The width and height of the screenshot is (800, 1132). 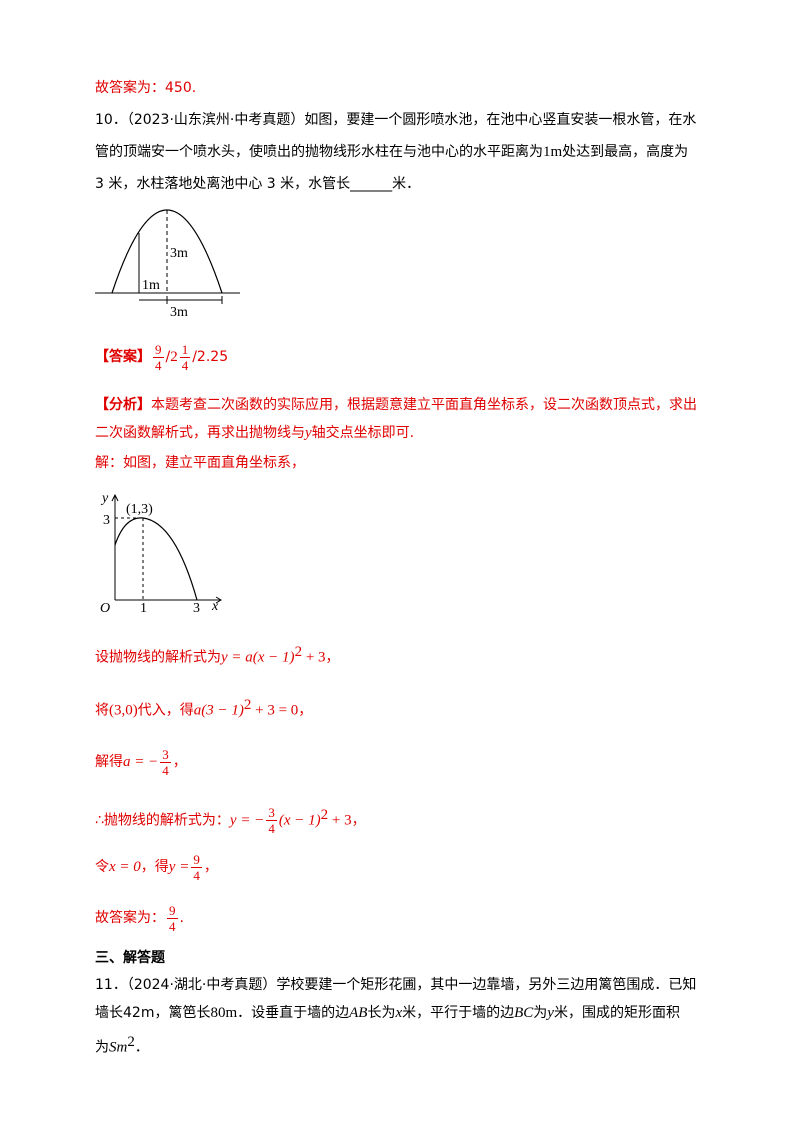 What do you see at coordinates (179, 253) in the screenshot?
I see `figure-label: 3m` at bounding box center [179, 253].